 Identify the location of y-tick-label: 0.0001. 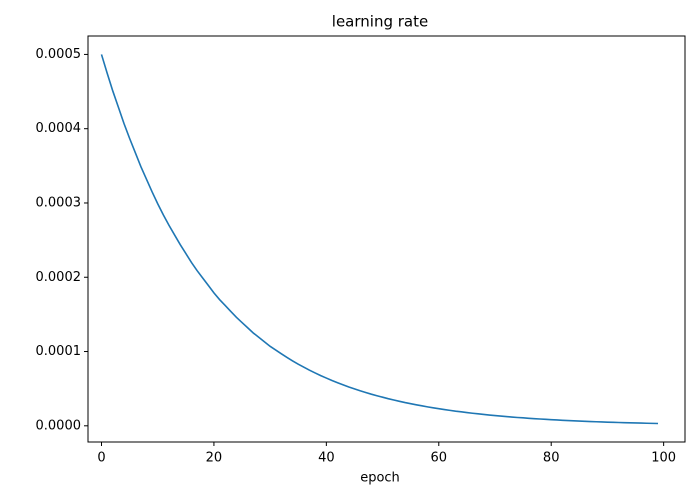
(59, 351).